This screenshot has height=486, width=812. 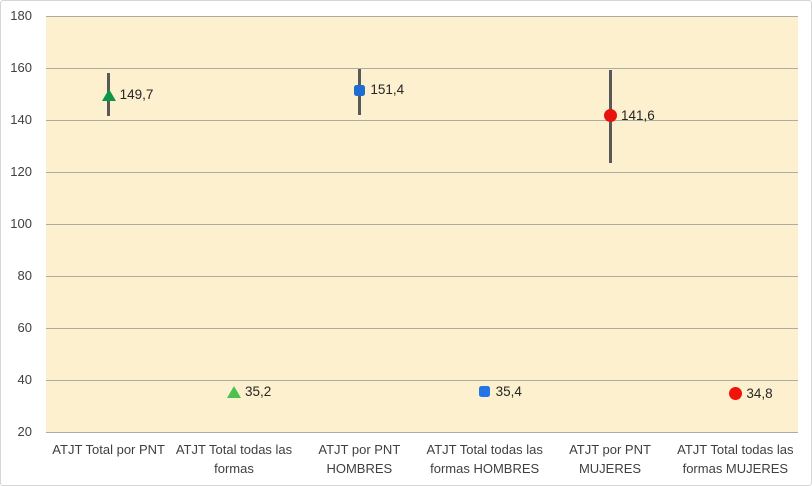 What do you see at coordinates (258, 392) in the screenshot?
I see `data-point-label: 35,2` at bounding box center [258, 392].